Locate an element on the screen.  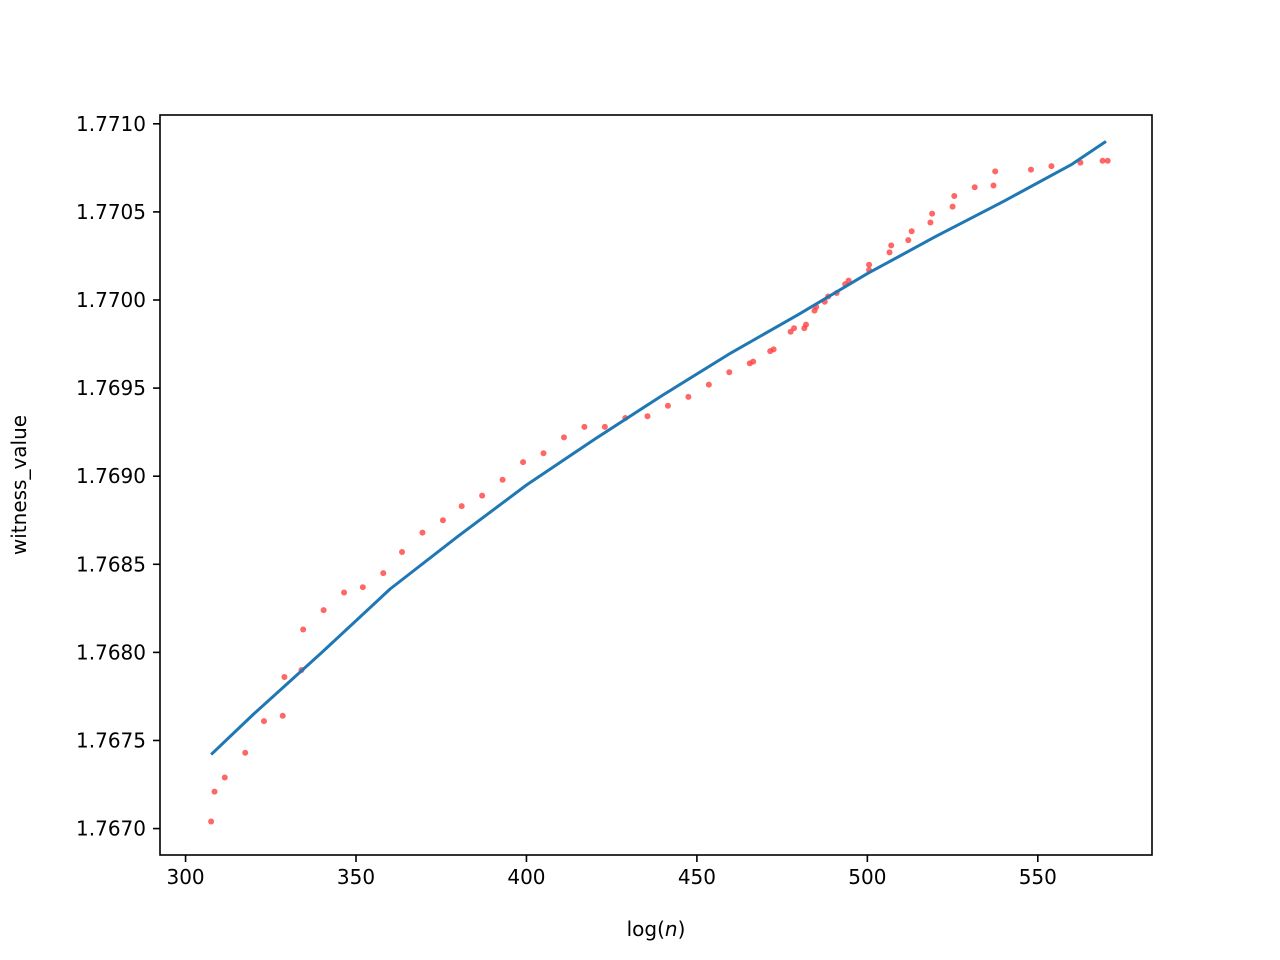
x-tick-label: 550 is located at coordinates (1038, 877).